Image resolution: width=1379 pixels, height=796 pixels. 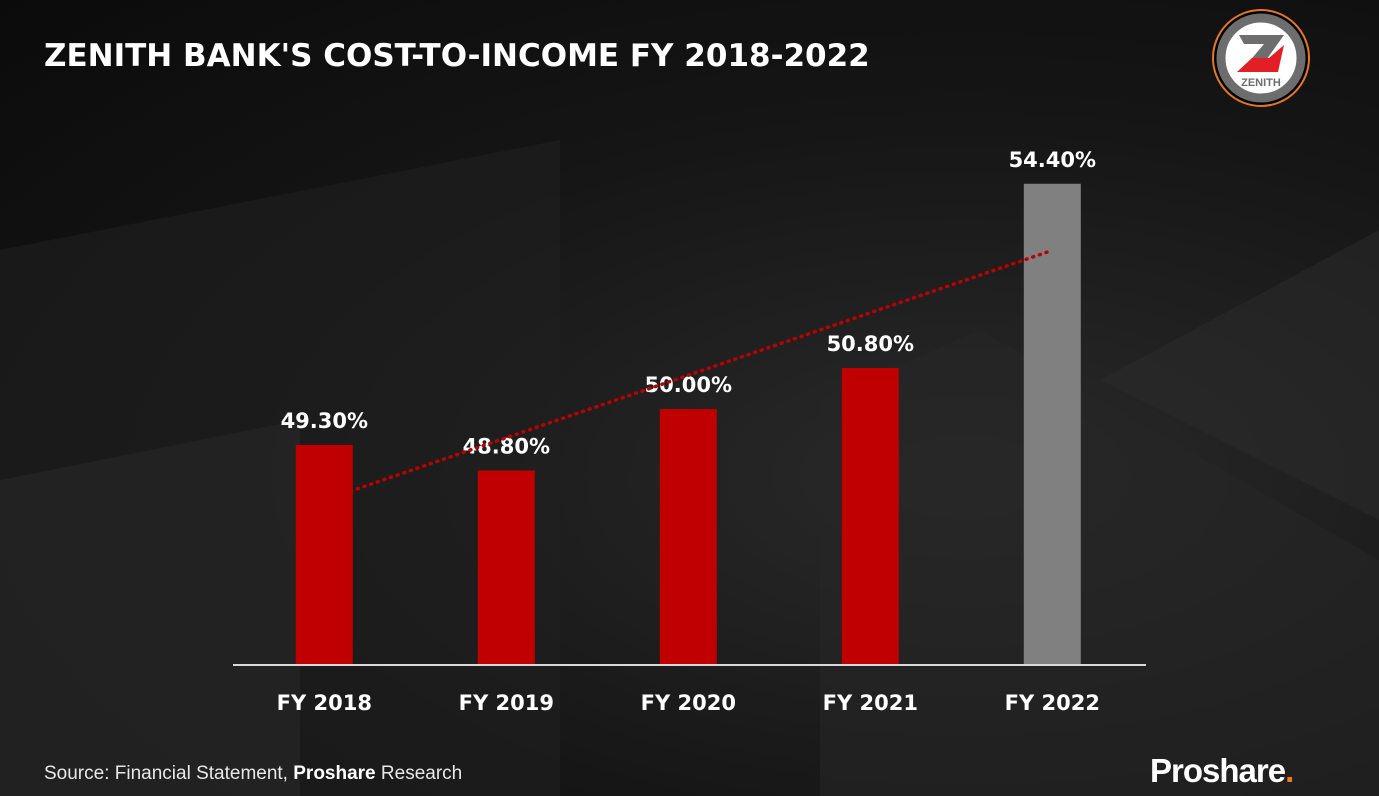 What do you see at coordinates (688, 385) in the screenshot?
I see `data-label: 50.00%` at bounding box center [688, 385].